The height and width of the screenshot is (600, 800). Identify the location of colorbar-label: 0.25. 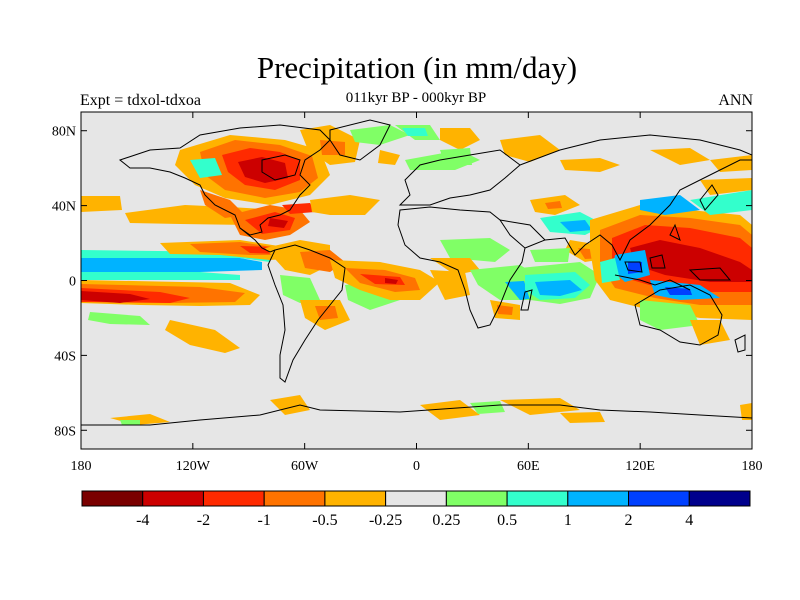
(446, 520).